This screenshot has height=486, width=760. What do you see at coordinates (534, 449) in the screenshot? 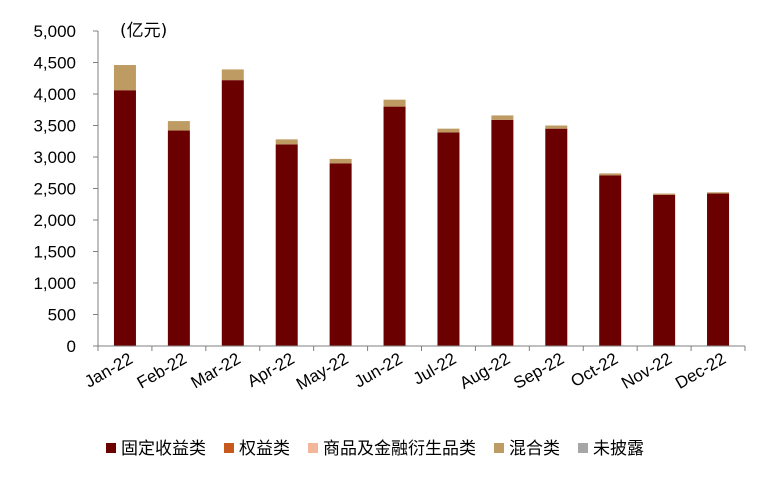
I see `legend-label: 混合类` at bounding box center [534, 449].